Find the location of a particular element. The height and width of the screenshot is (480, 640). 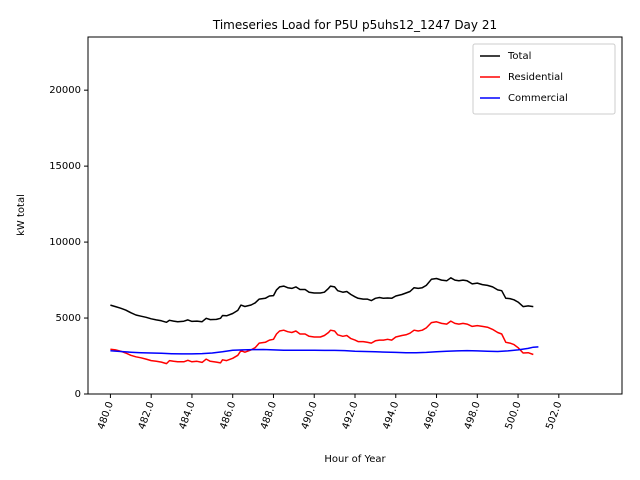

y-tick-label: 0 is located at coordinates (78, 394).